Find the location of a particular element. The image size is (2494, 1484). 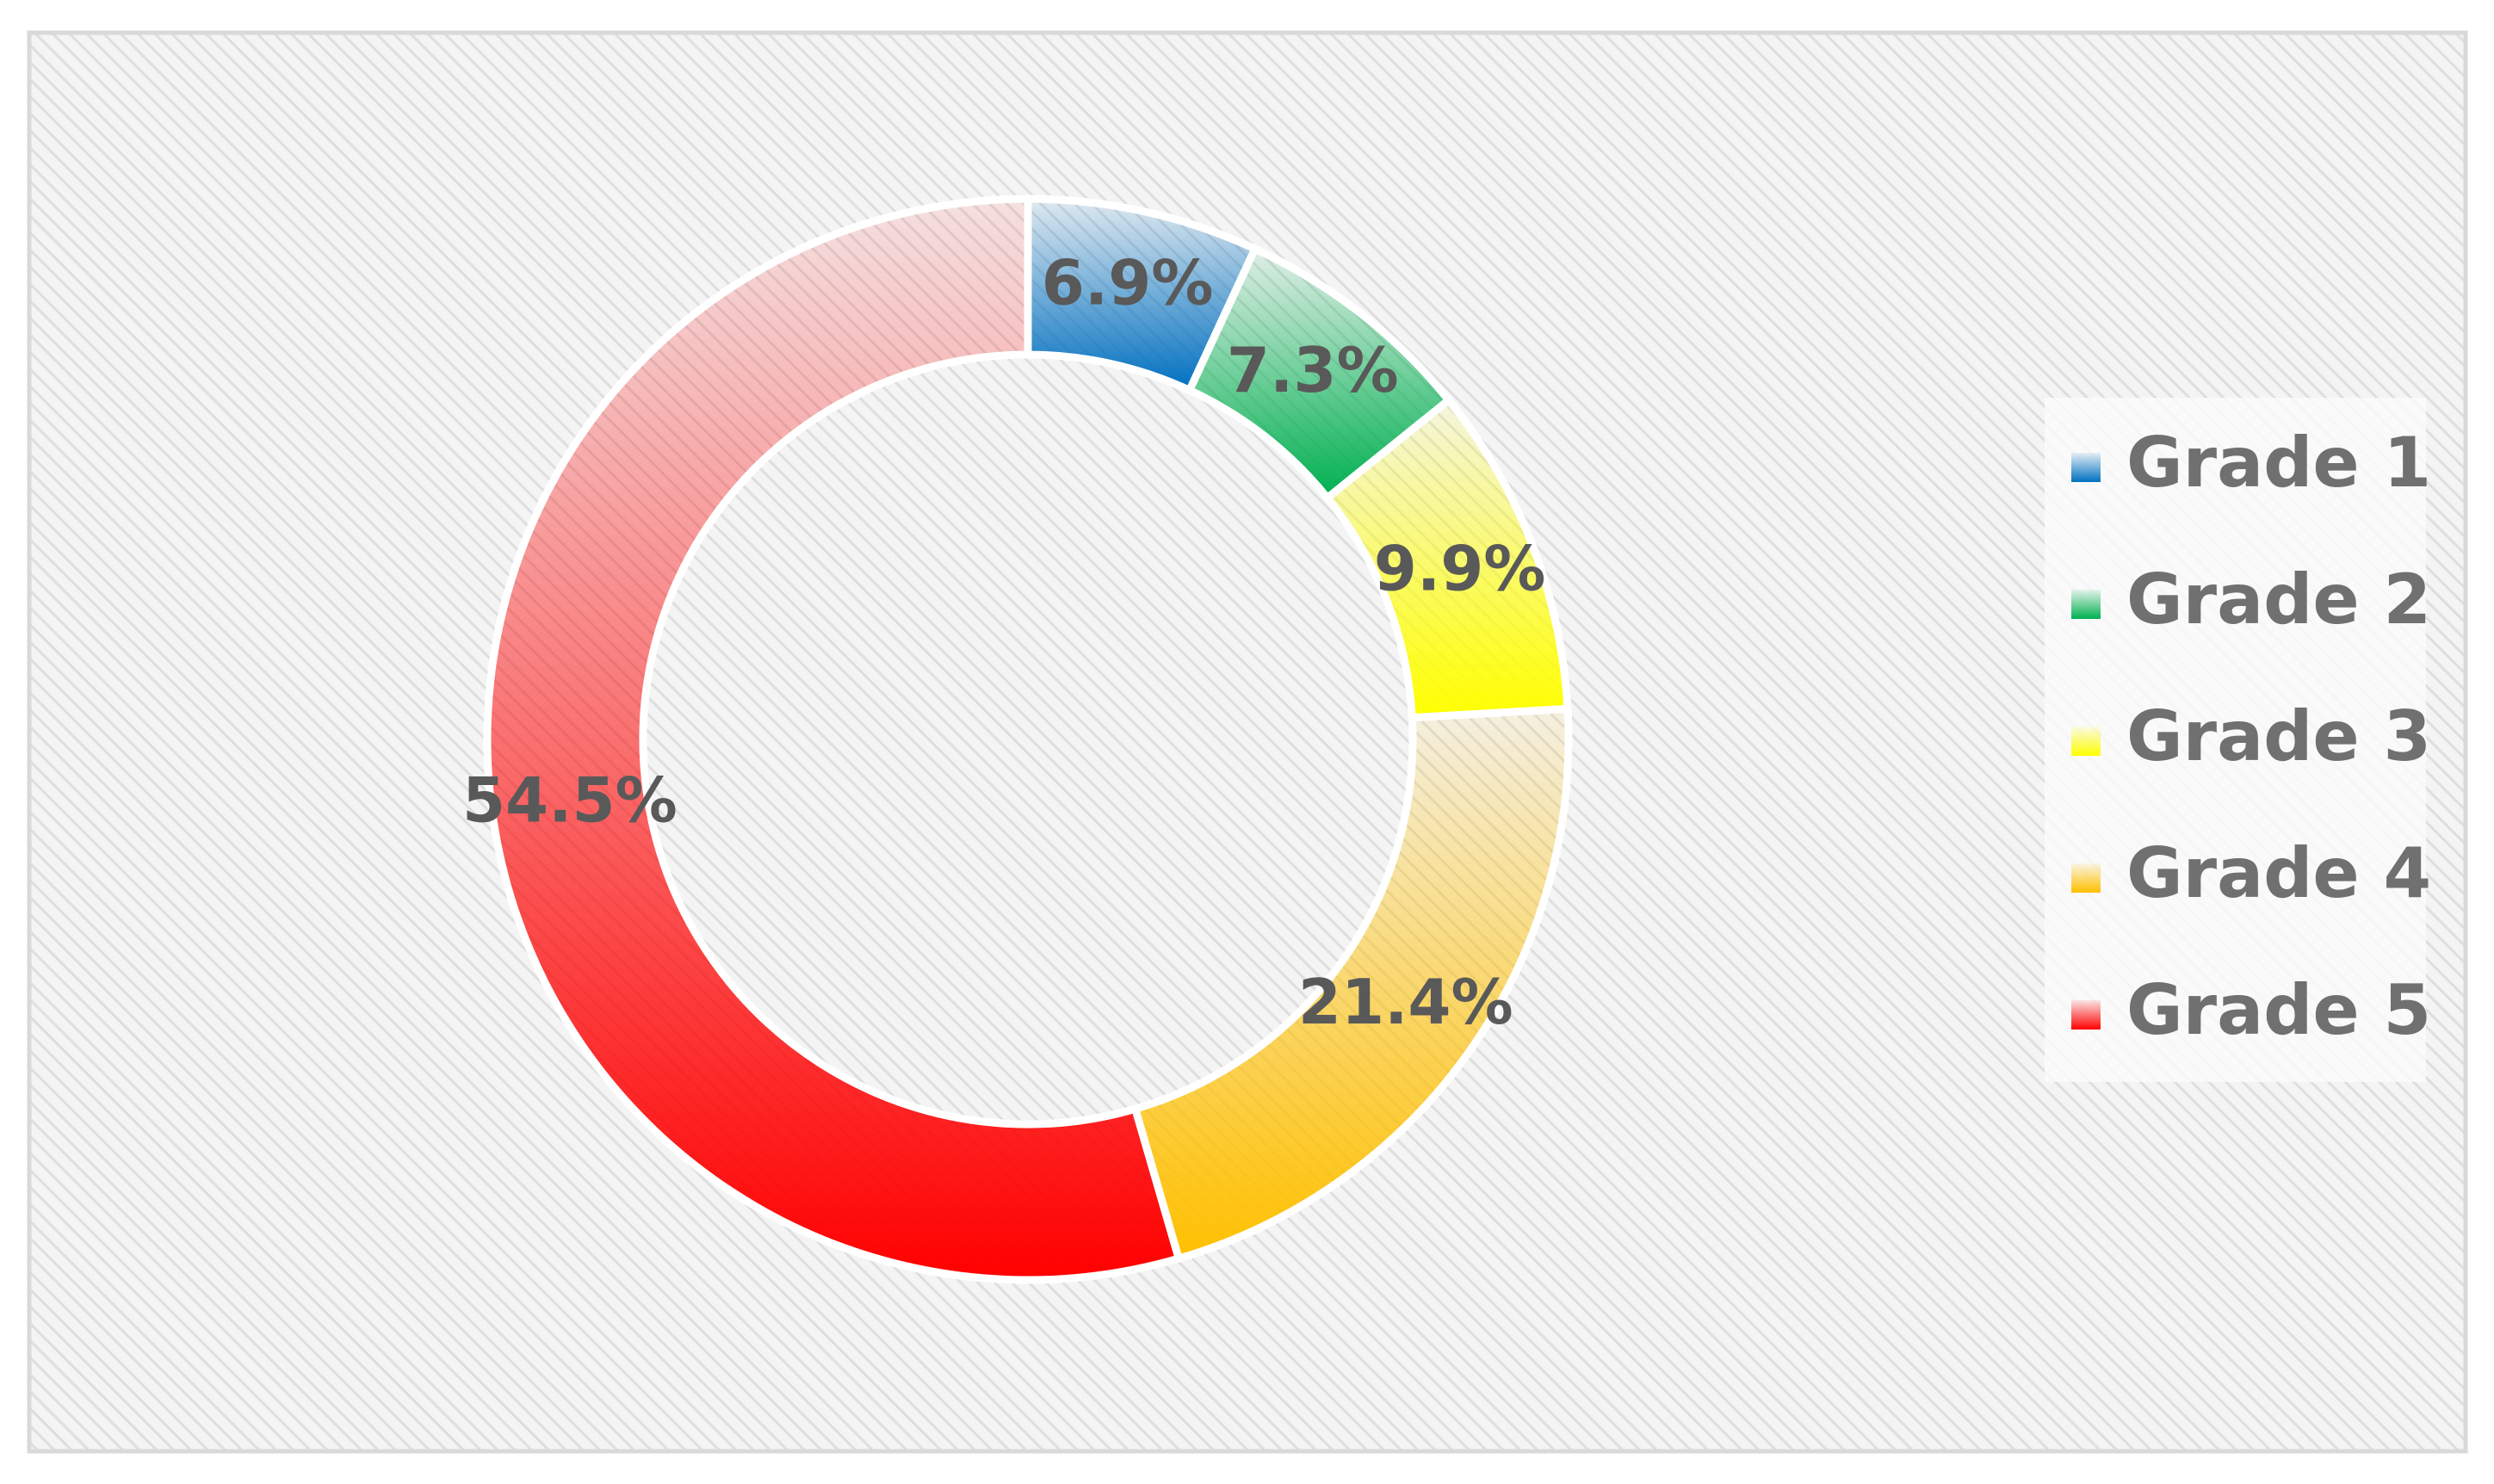

legend-label: Grade 4 is located at coordinates (2278, 873).